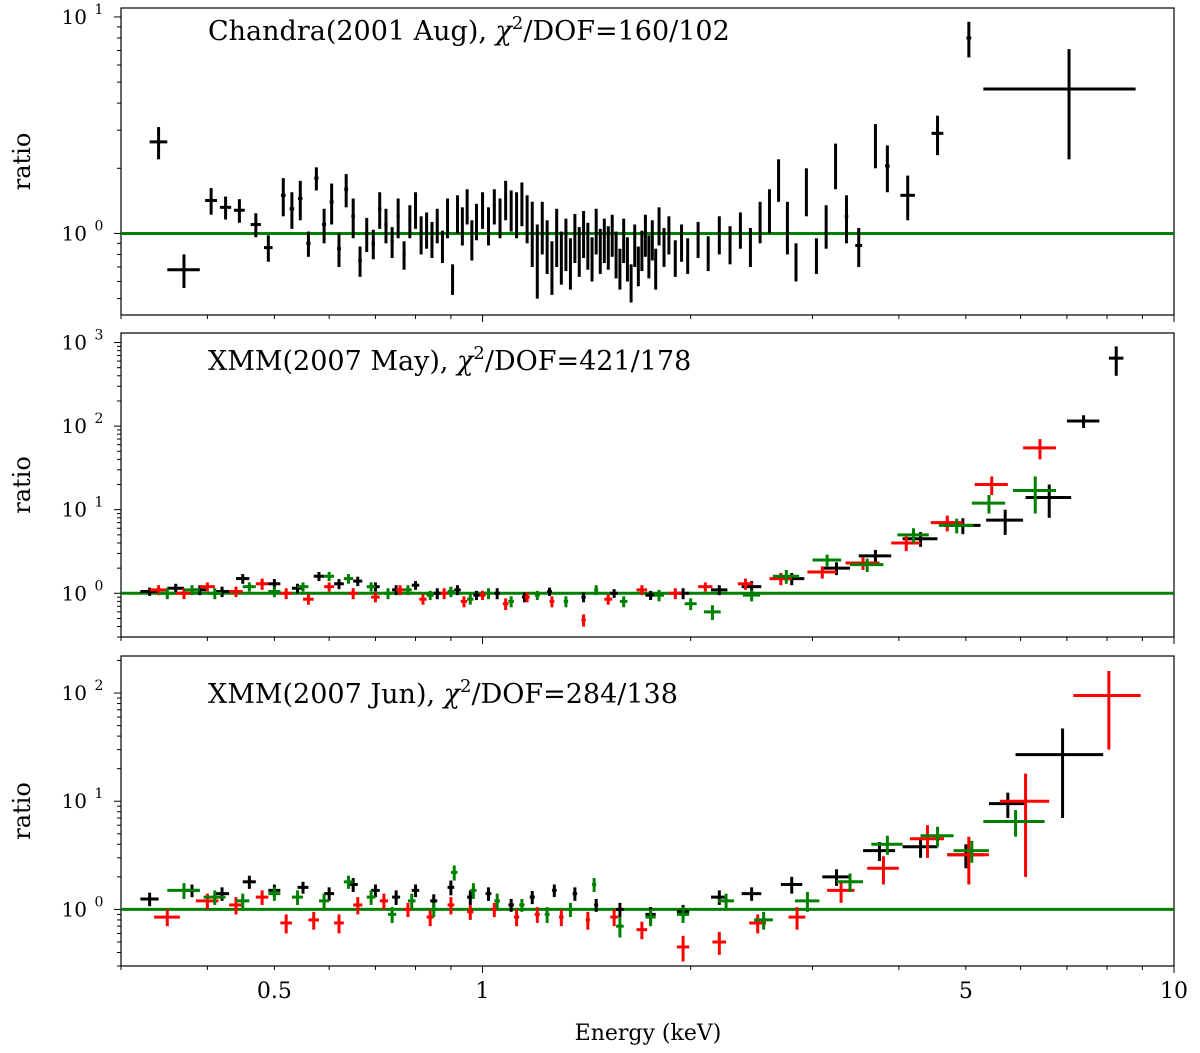  Describe the element at coordinates (99, 10) in the screenshot. I see `y-tick-exponent: 1` at that location.